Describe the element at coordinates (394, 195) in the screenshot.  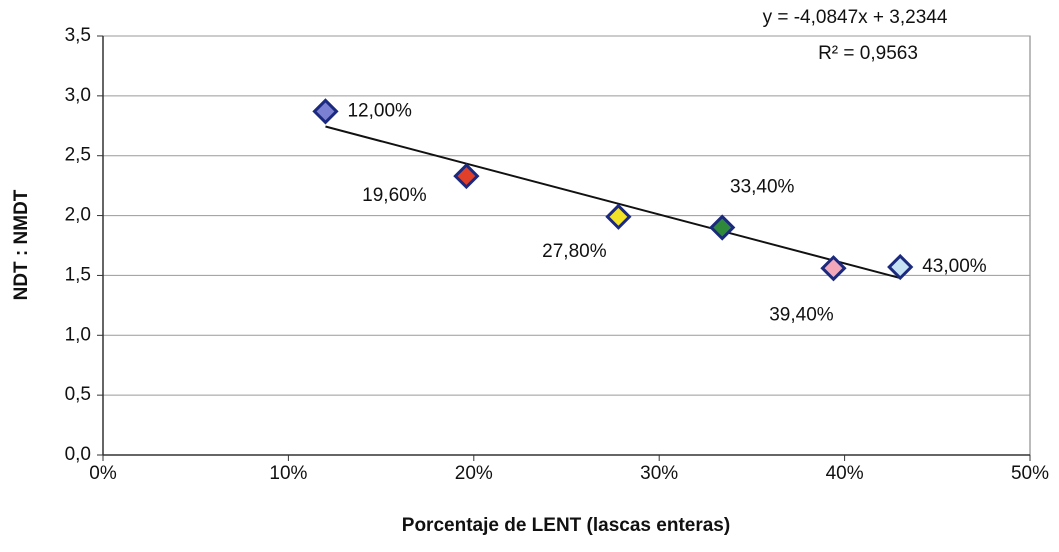
I see `data-label: 19,60%` at that location.